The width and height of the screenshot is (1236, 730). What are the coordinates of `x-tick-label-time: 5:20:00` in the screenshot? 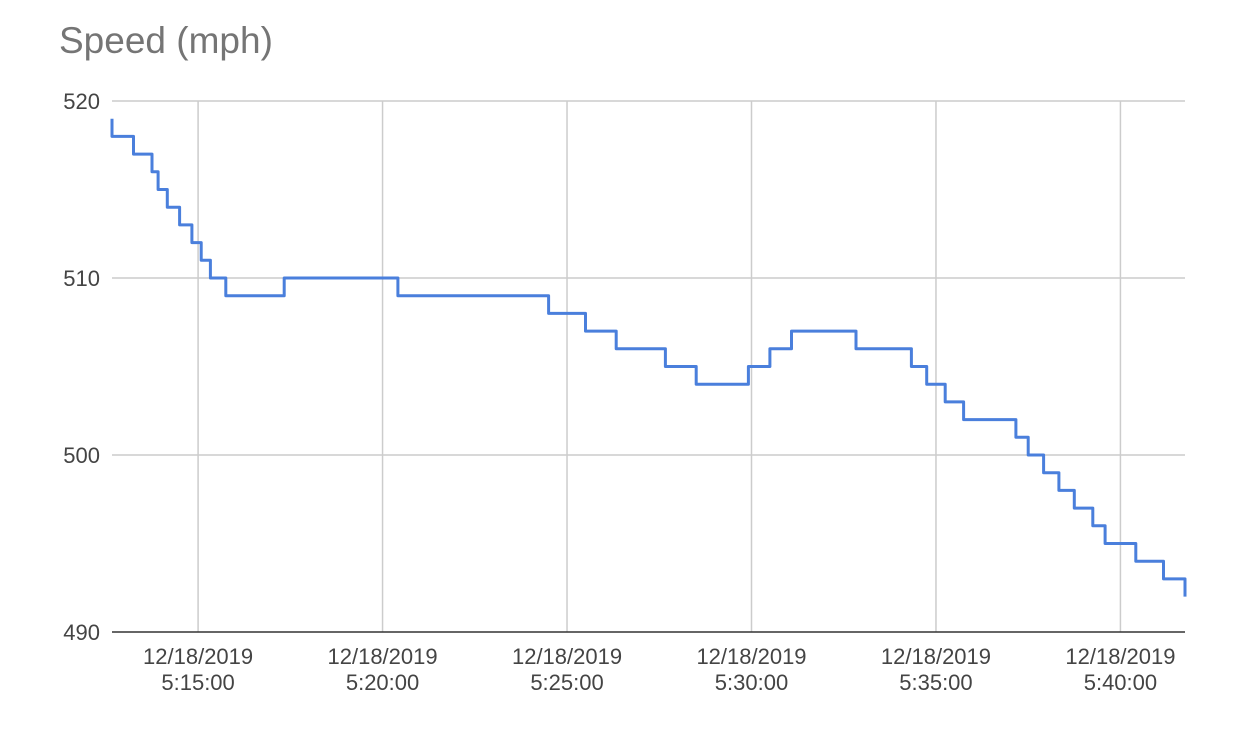 It's located at (382, 682).